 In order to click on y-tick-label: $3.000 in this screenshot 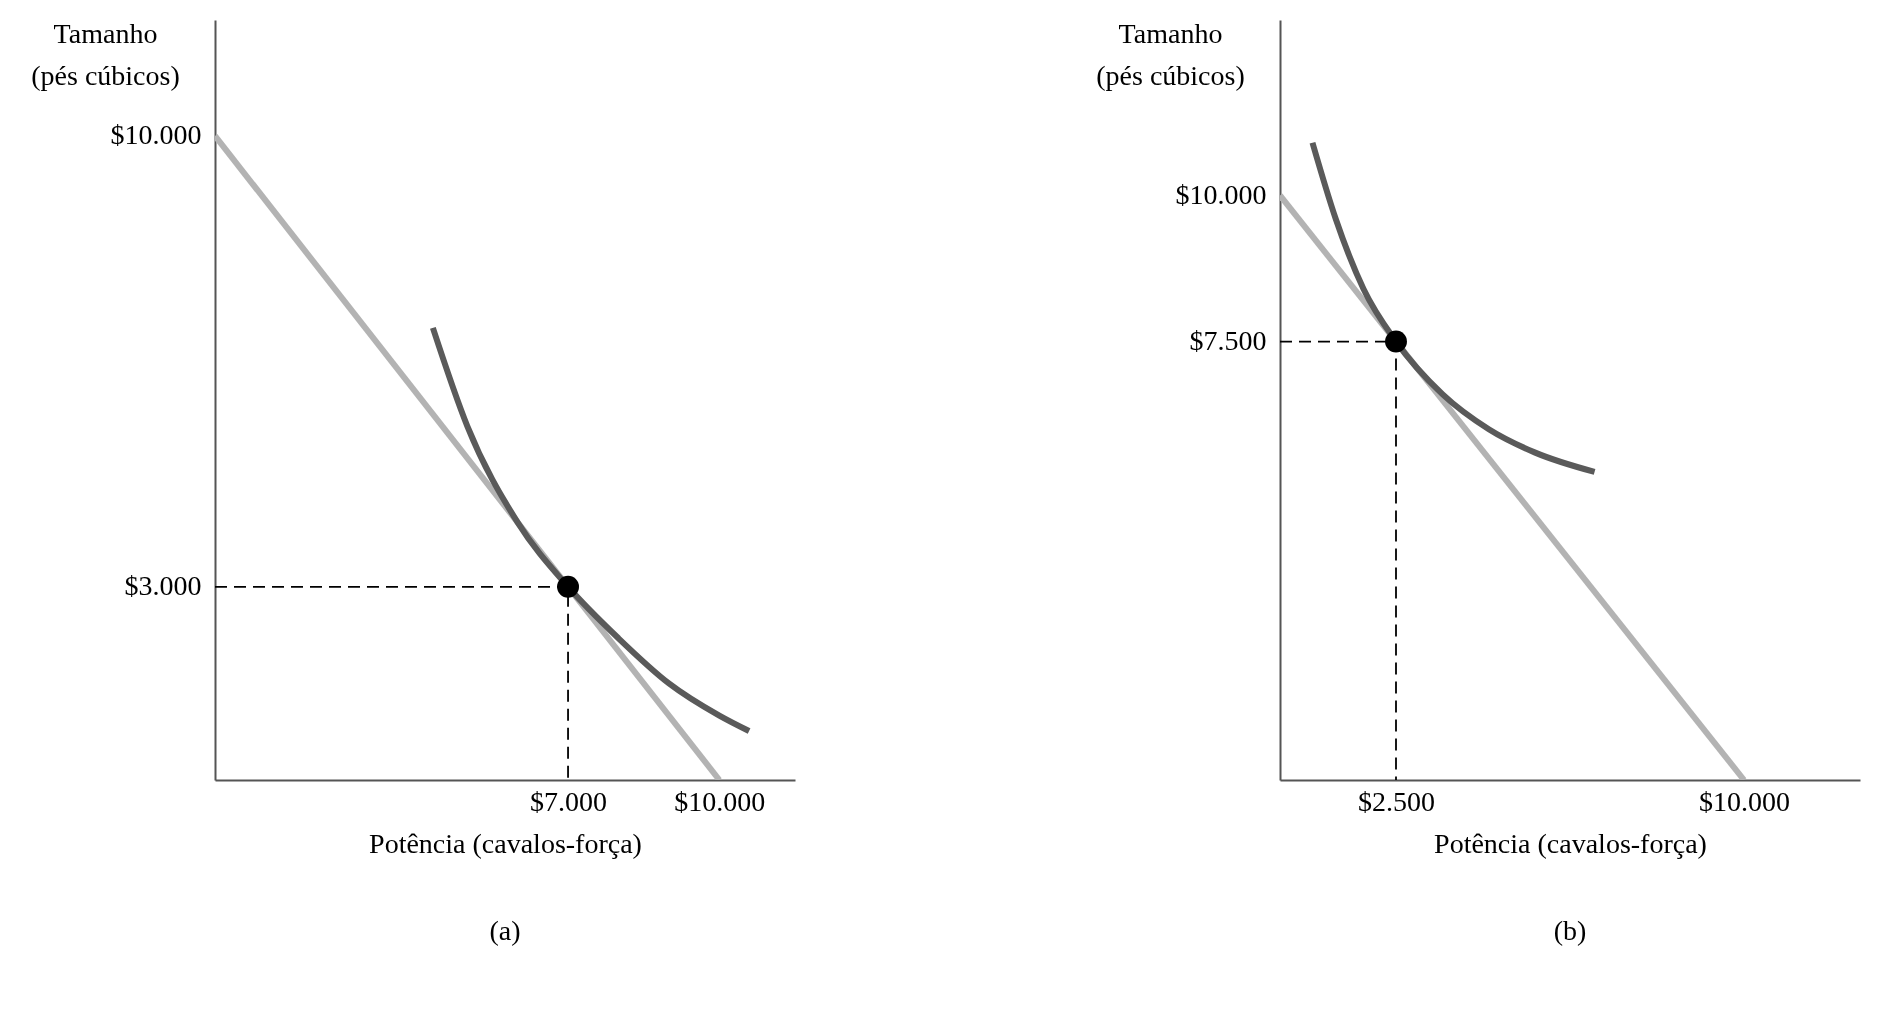, I will do `click(163, 586)`.